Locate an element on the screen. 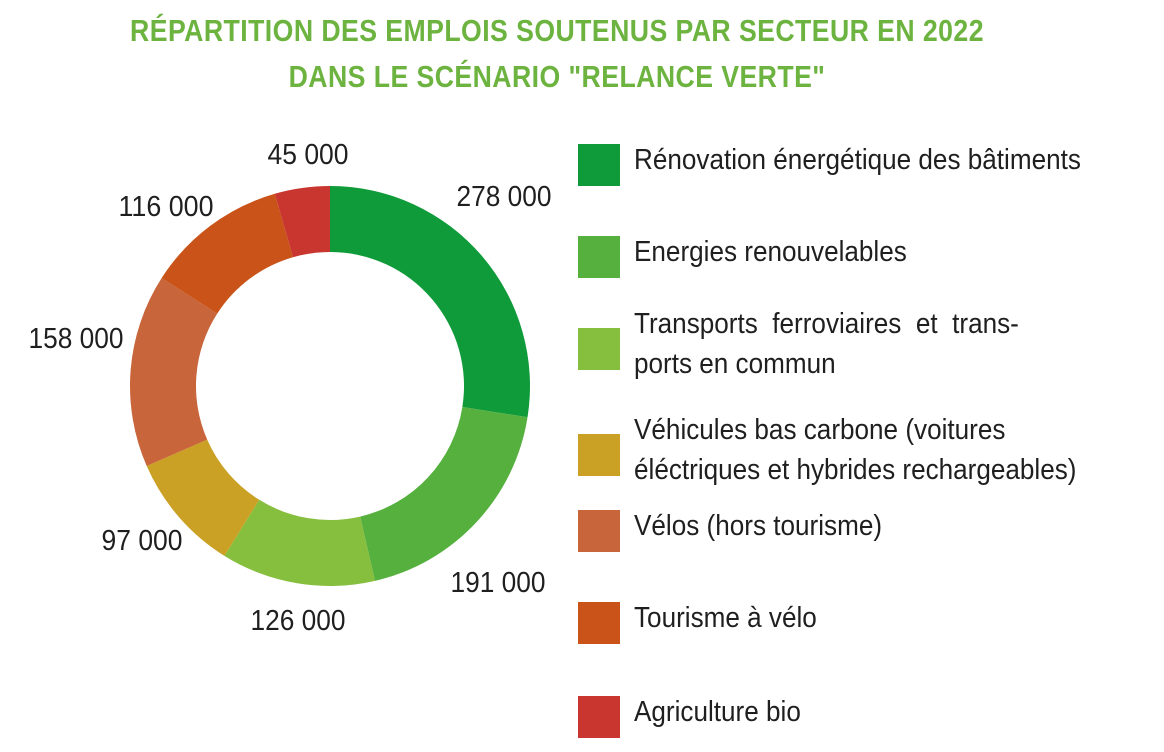 This screenshot has height=752, width=1164. value-label-4: 97 000 is located at coordinates (142, 541).